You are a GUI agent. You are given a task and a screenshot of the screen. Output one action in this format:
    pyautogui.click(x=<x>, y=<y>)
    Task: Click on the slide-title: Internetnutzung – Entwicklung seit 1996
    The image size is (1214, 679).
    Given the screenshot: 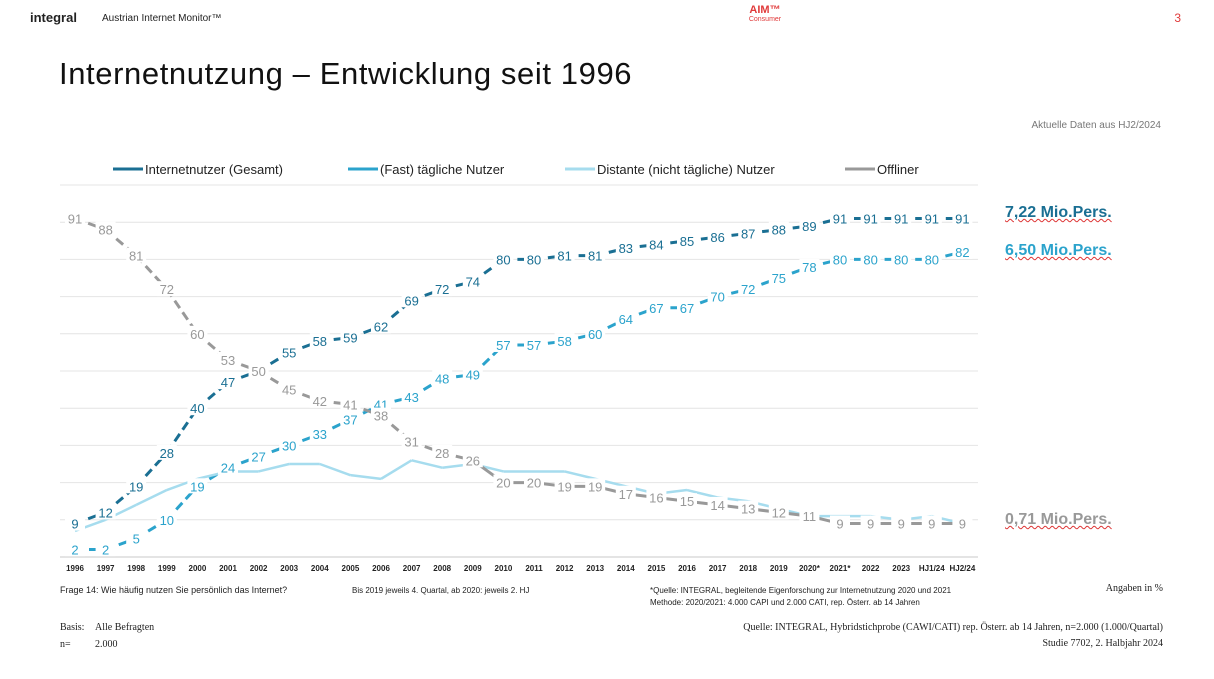 What is the action you would take?
    pyautogui.click(x=346, y=73)
    